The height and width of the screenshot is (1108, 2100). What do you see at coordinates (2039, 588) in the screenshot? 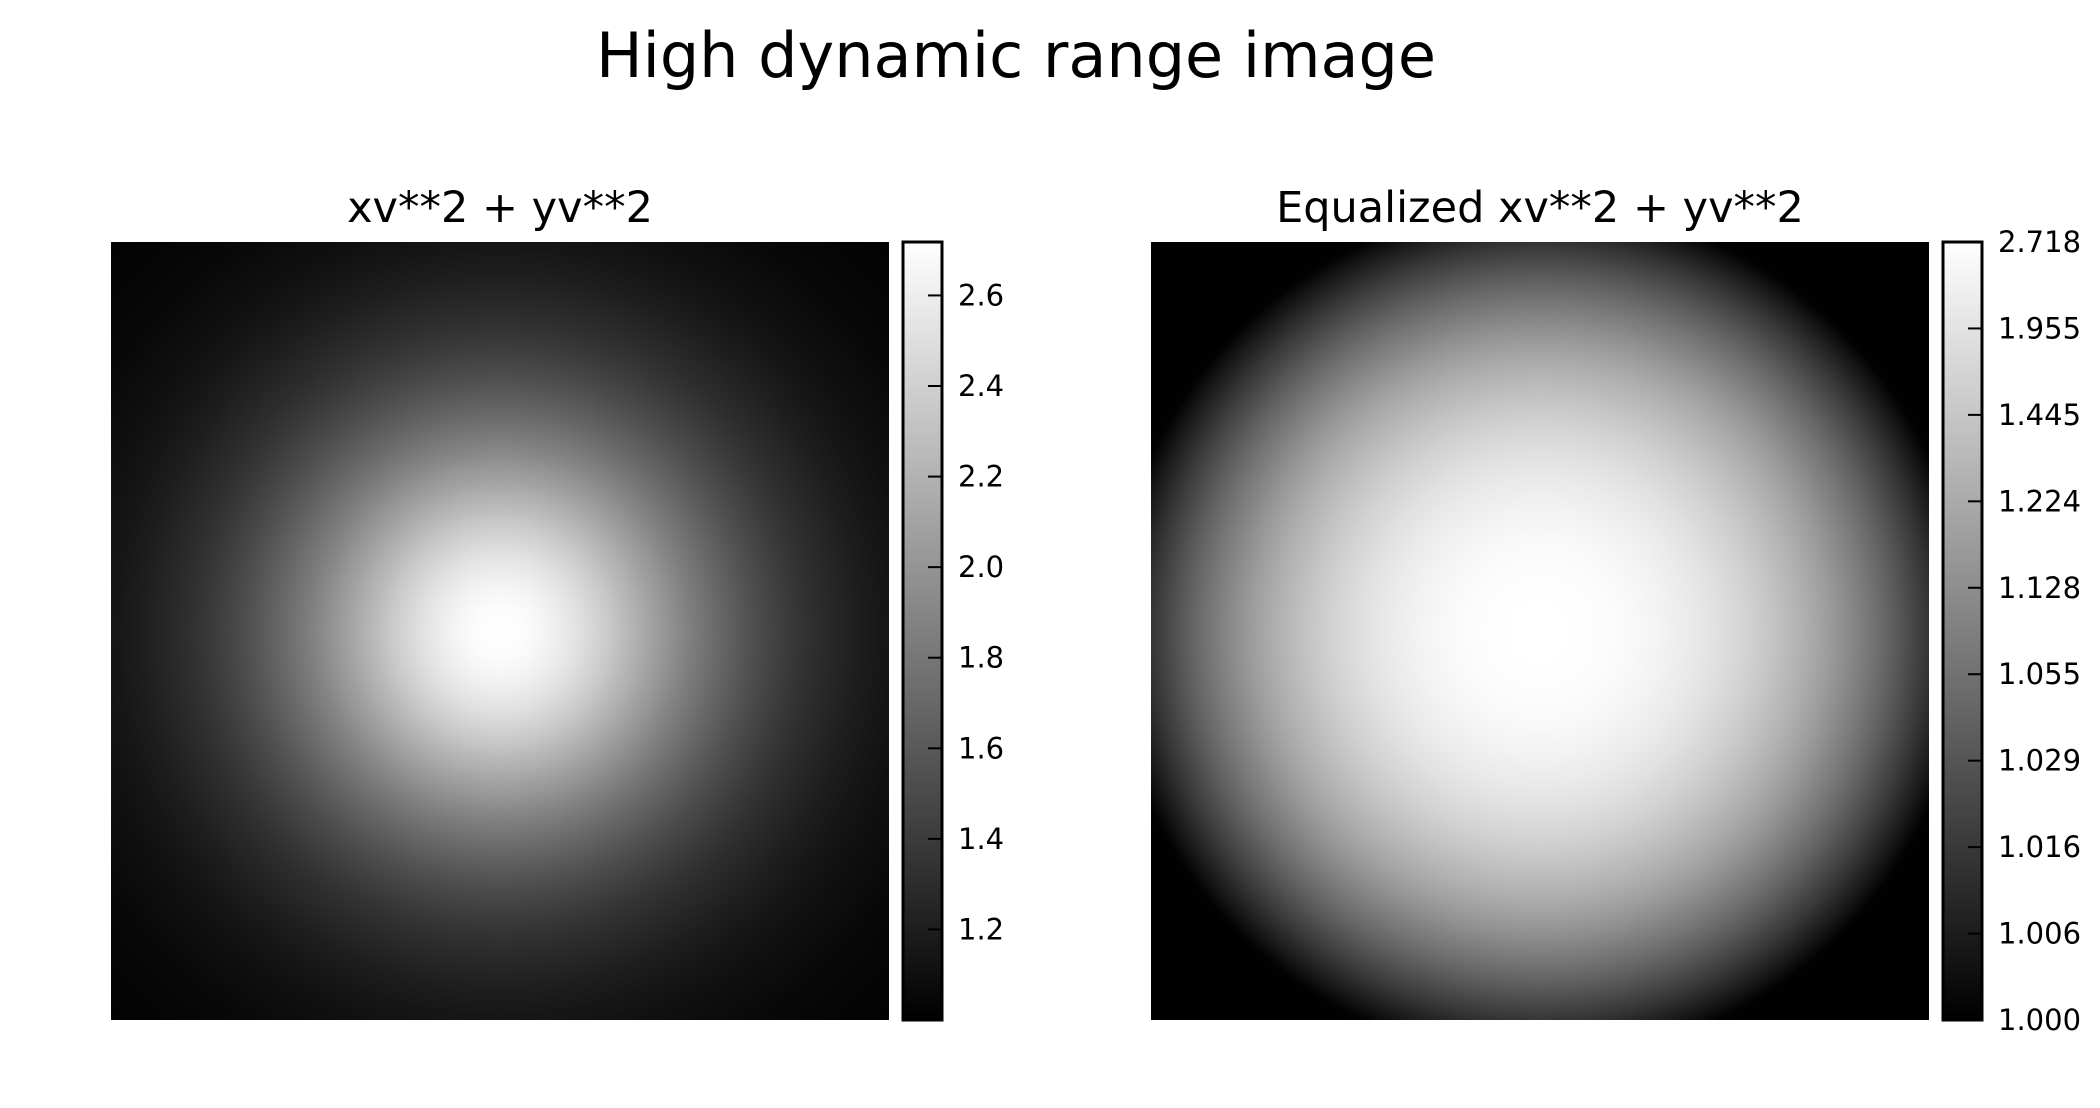
I see `colorbar-1-tick-label: 1.128` at bounding box center [2039, 588].